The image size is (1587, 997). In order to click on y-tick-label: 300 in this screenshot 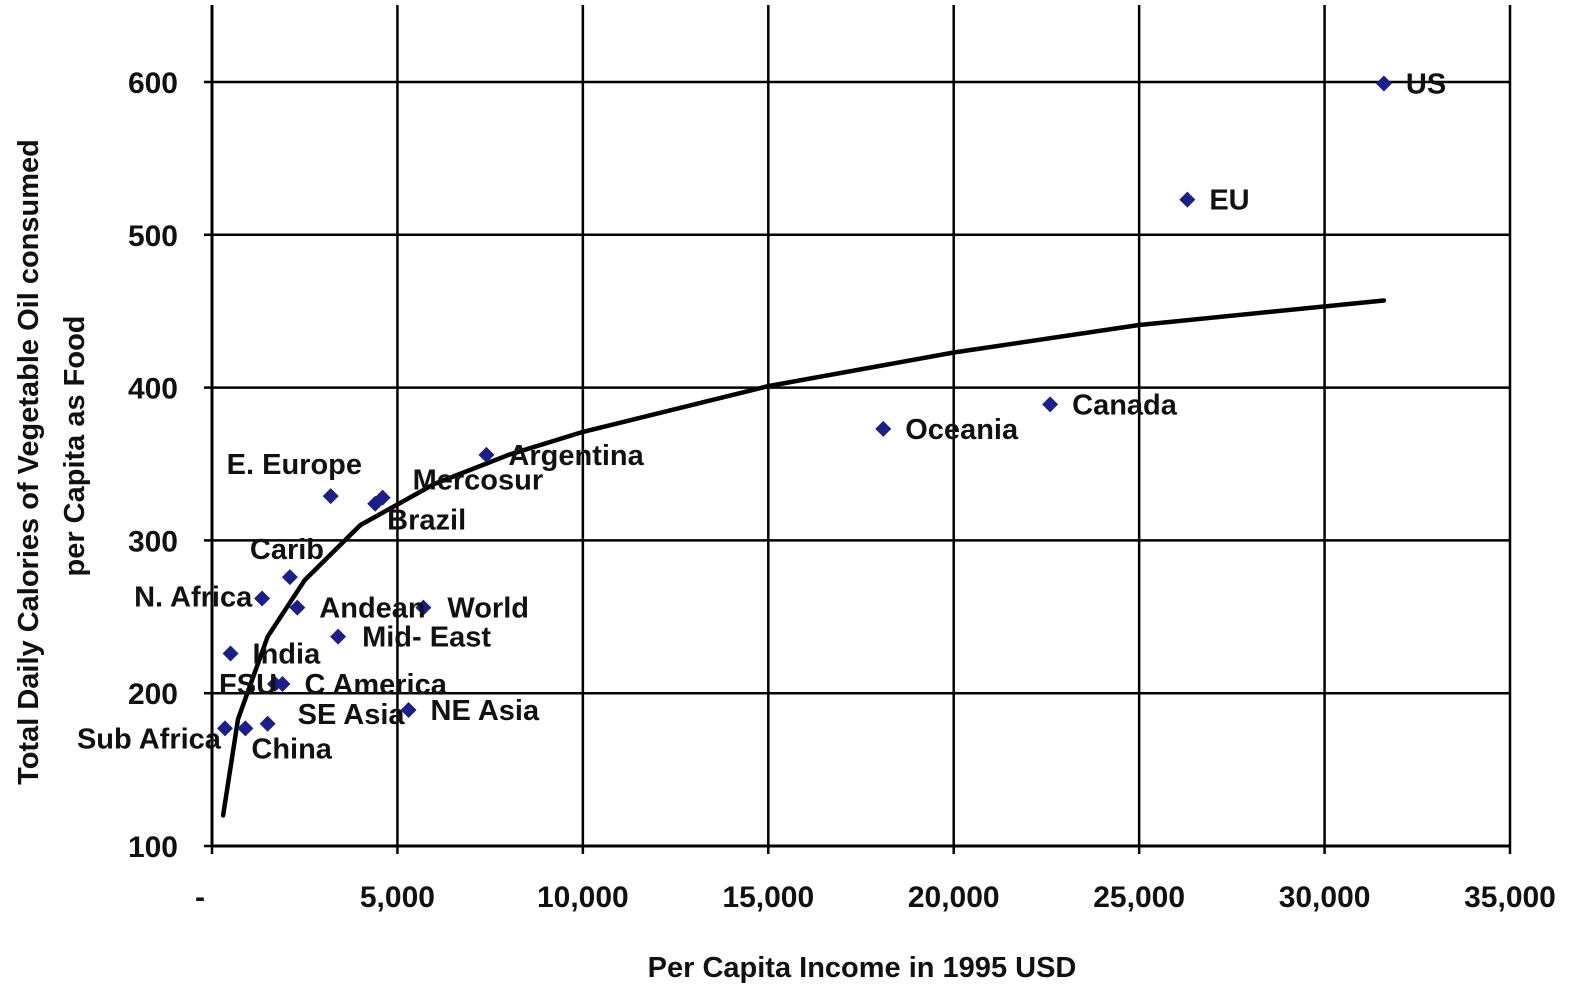, I will do `click(153, 541)`.